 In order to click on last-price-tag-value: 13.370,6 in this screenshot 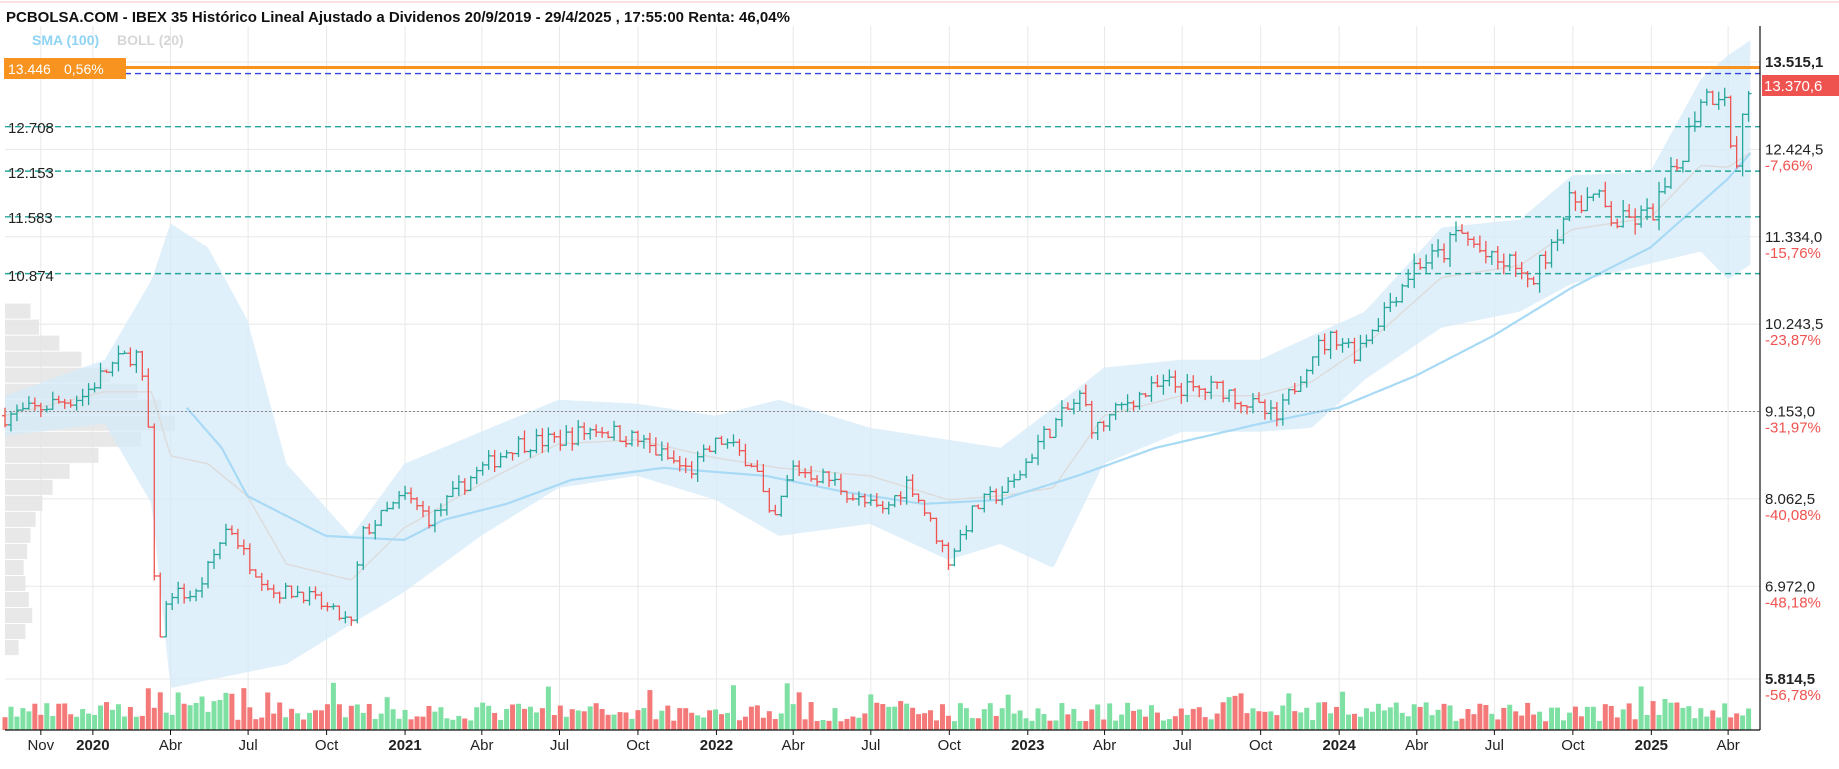, I will do `click(1793, 86)`.